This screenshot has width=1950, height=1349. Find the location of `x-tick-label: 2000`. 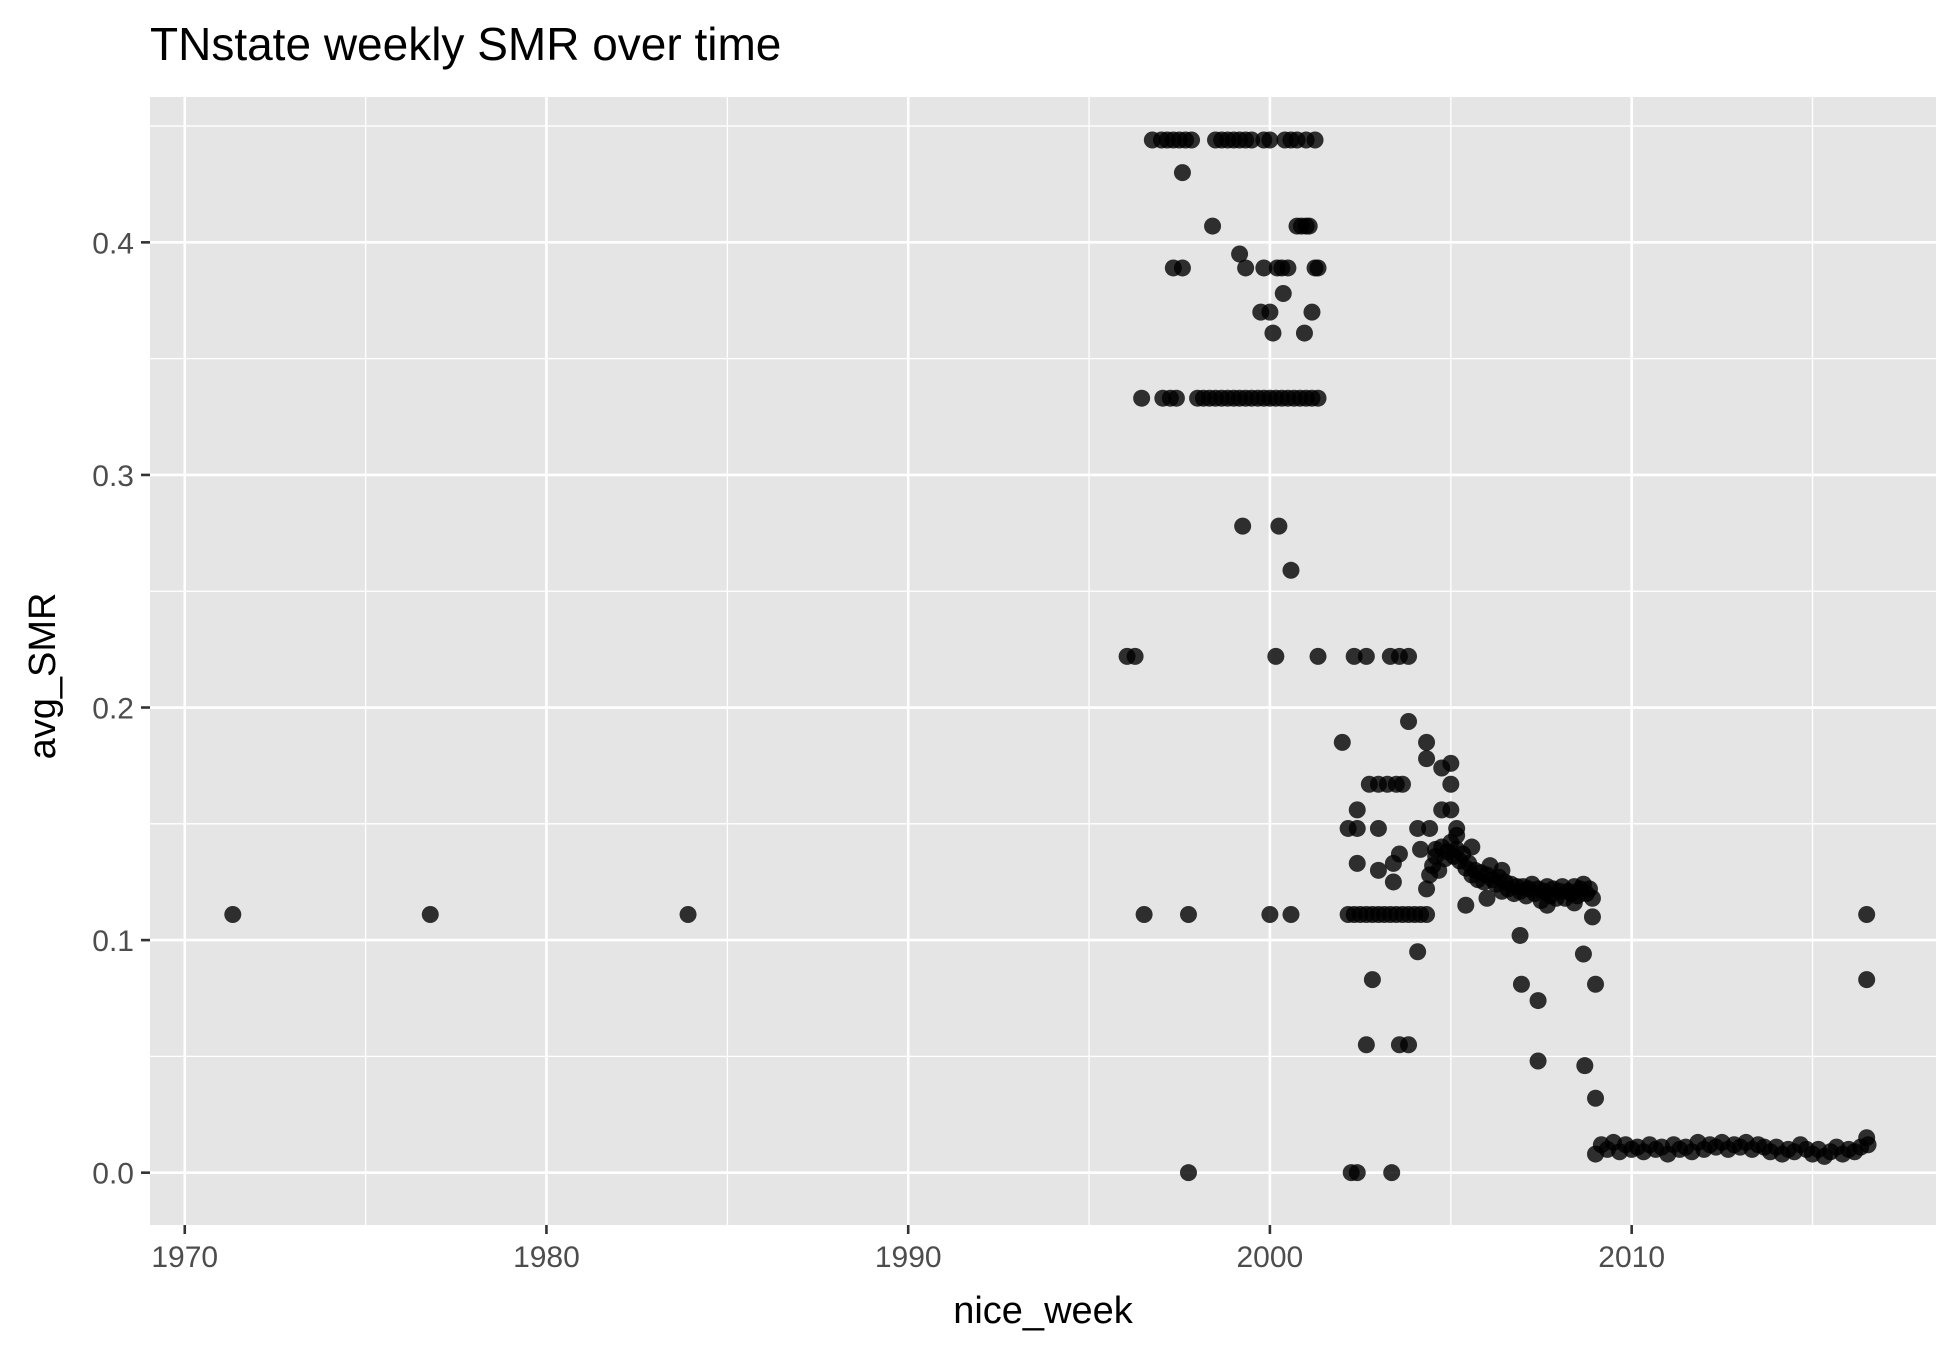

x-tick-label: 2000 is located at coordinates (1270, 1257).